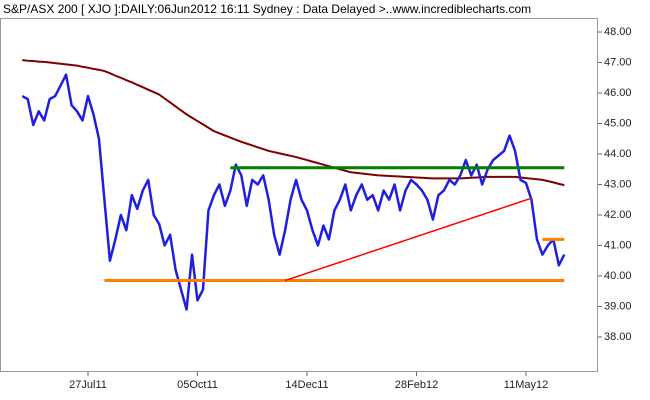  I want to click on y-tick-label: 39.00, so click(618, 306).